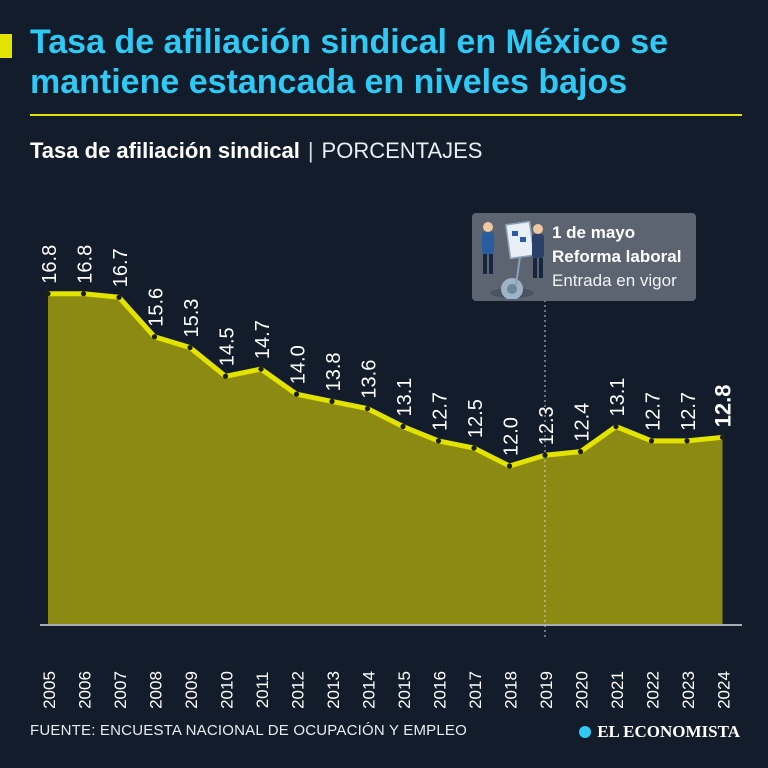 Image resolution: width=768 pixels, height=768 pixels. Describe the element at coordinates (386, 115) in the screenshot. I see `title-divider` at that location.